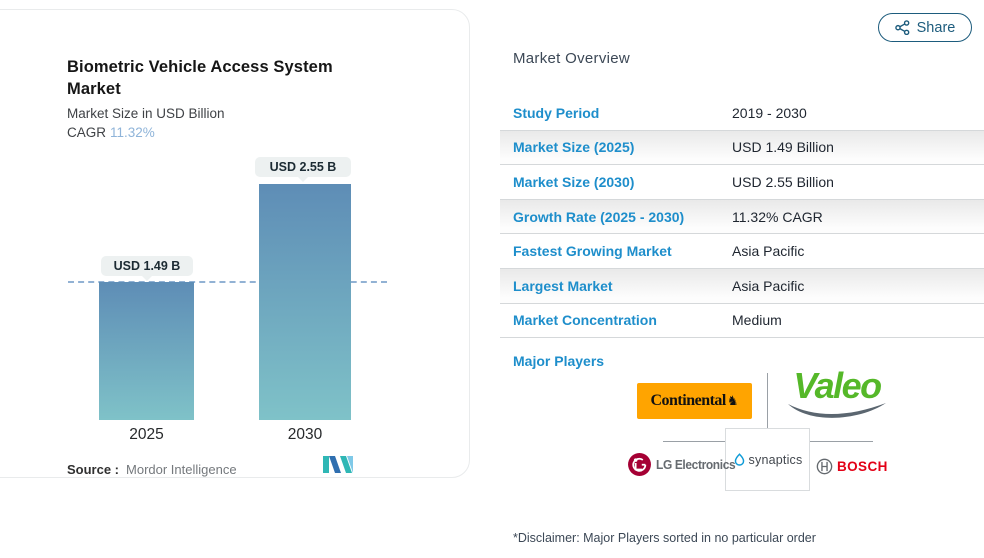  What do you see at coordinates (841, 441) in the screenshot?
I see `logo-connector-right` at bounding box center [841, 441].